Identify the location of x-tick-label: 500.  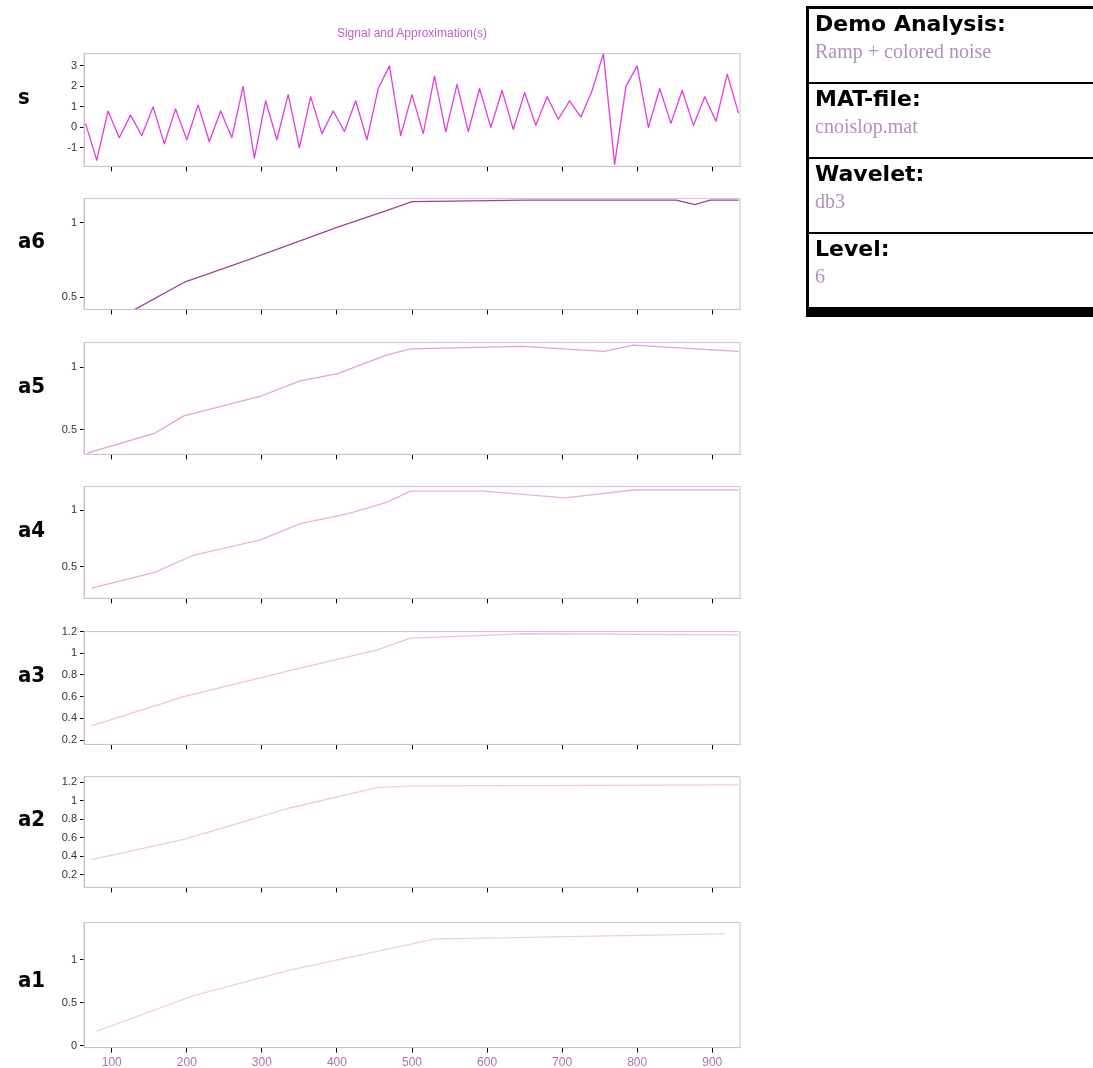
(412, 1061).